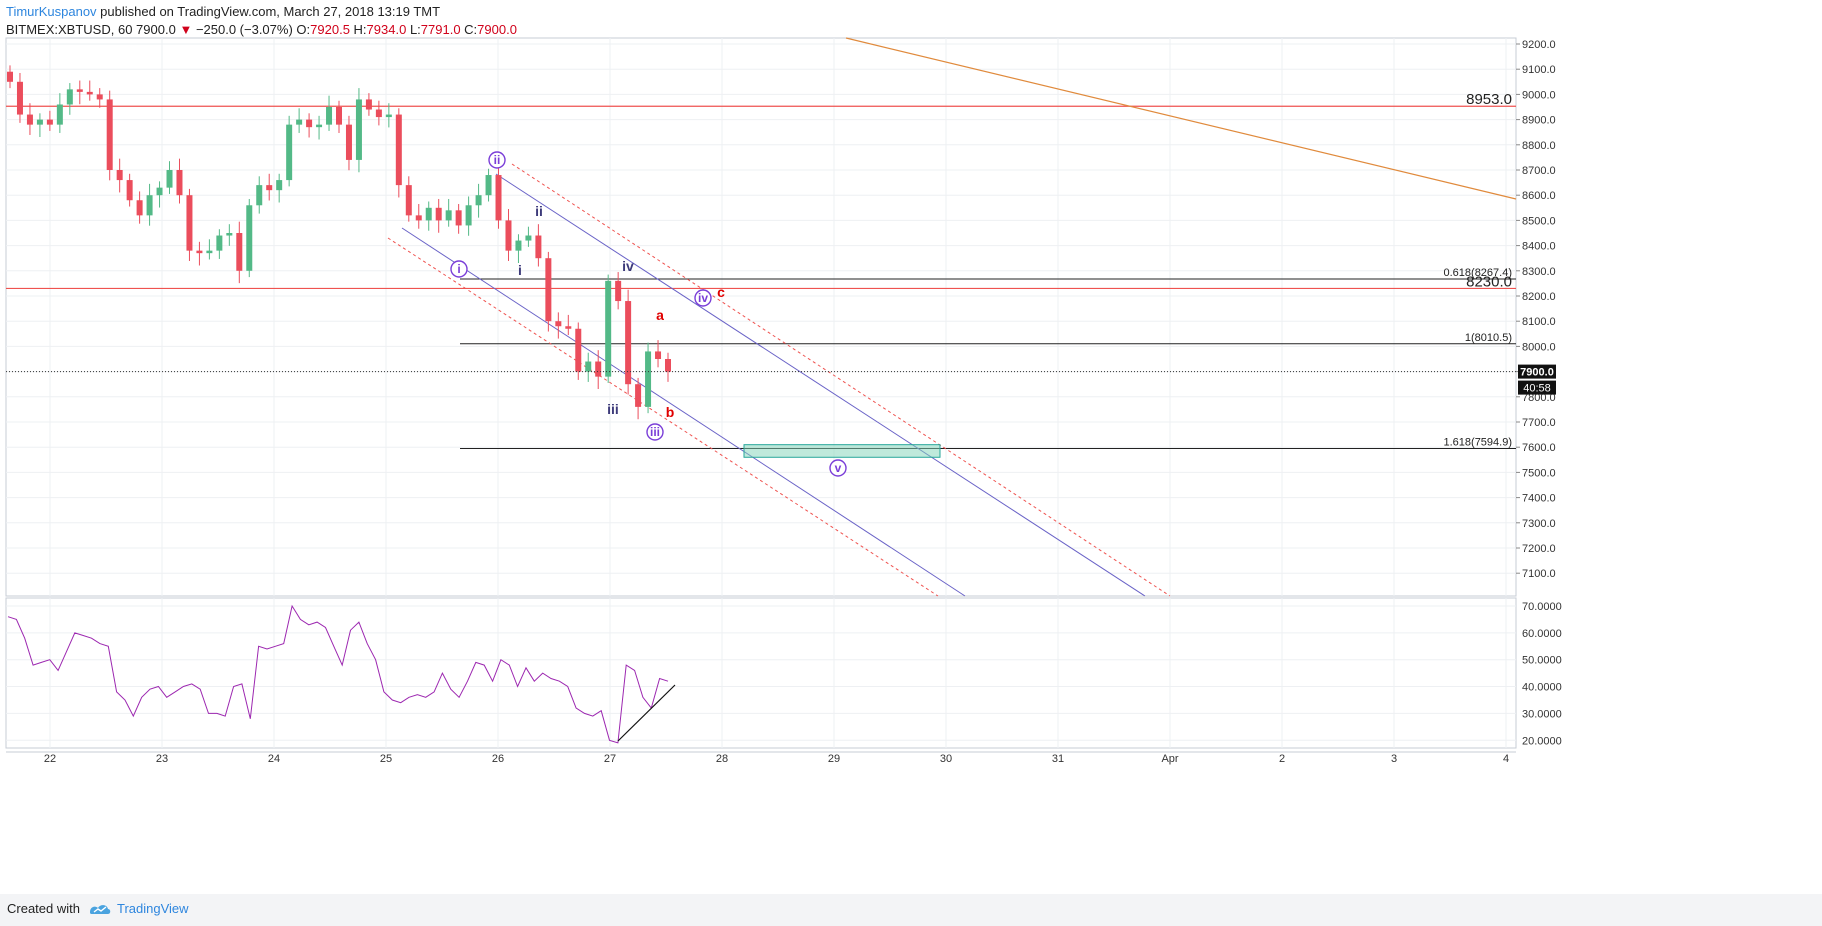  What do you see at coordinates (1282, 759) in the screenshot?
I see `x-tick-label: 2` at bounding box center [1282, 759].